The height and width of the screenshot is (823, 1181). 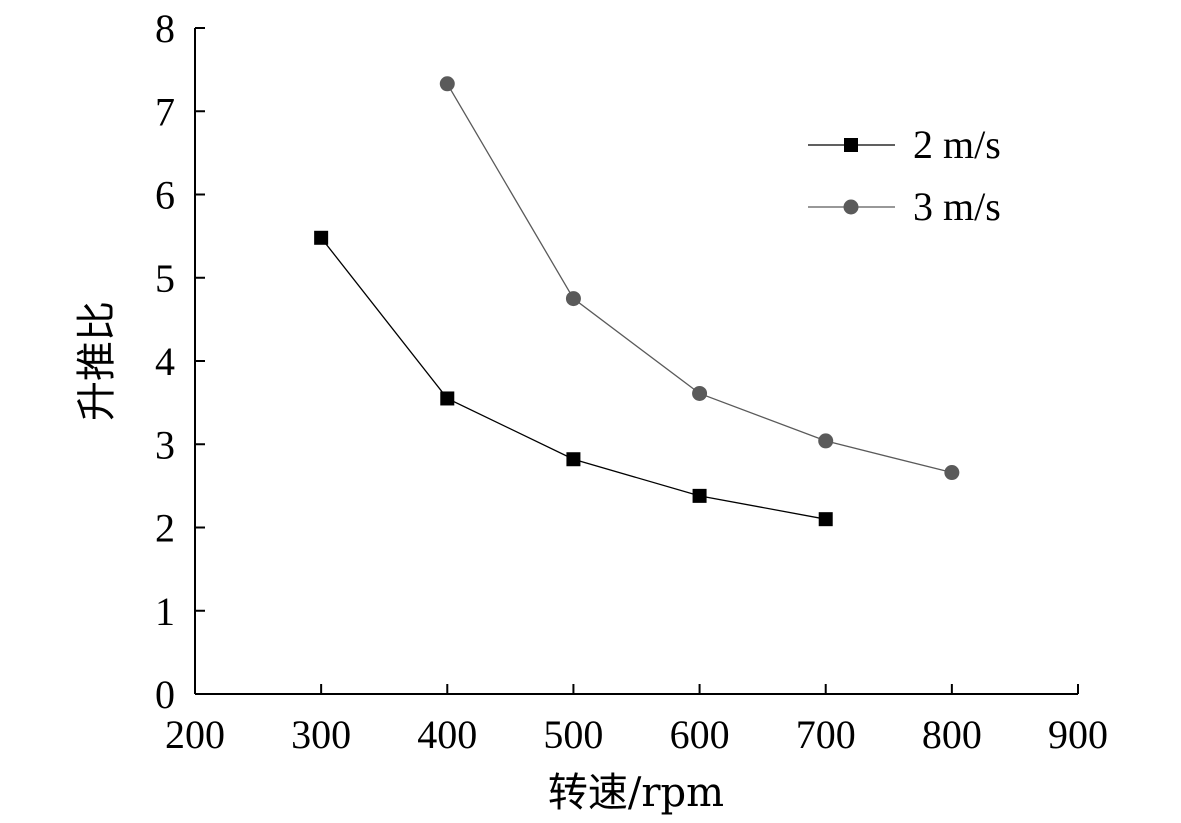 I want to click on series-line, so click(x=573, y=378).